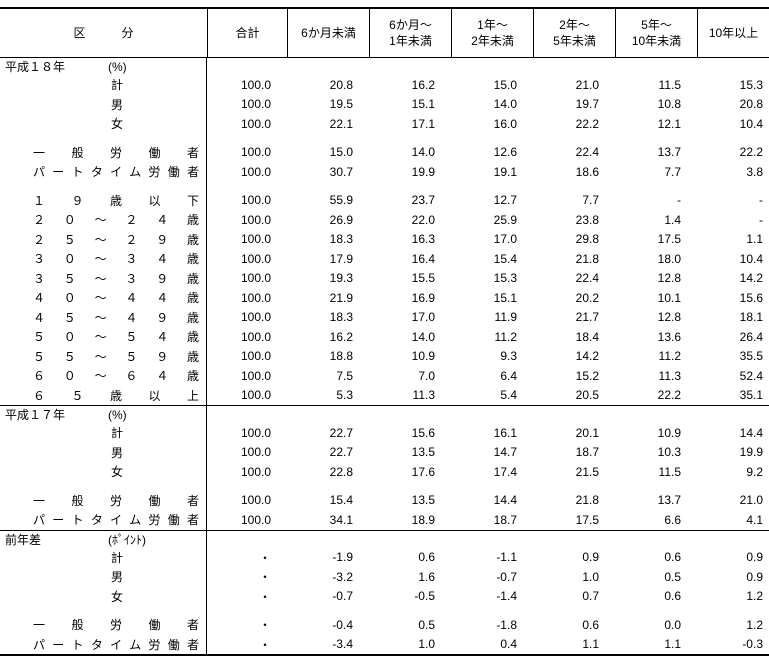  Describe the element at coordinates (384, 200) in the screenshot. I see `table-row: １９歳以下 100.0 55.9 23.7 12.7 7.7 - -` at that location.